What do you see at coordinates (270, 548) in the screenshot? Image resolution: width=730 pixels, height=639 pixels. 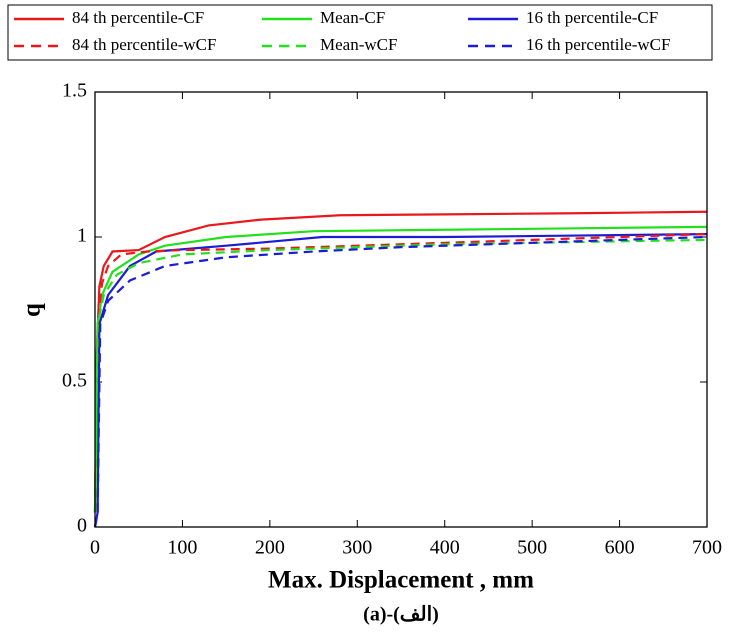 I see `x-tick-label: 200` at bounding box center [270, 548].